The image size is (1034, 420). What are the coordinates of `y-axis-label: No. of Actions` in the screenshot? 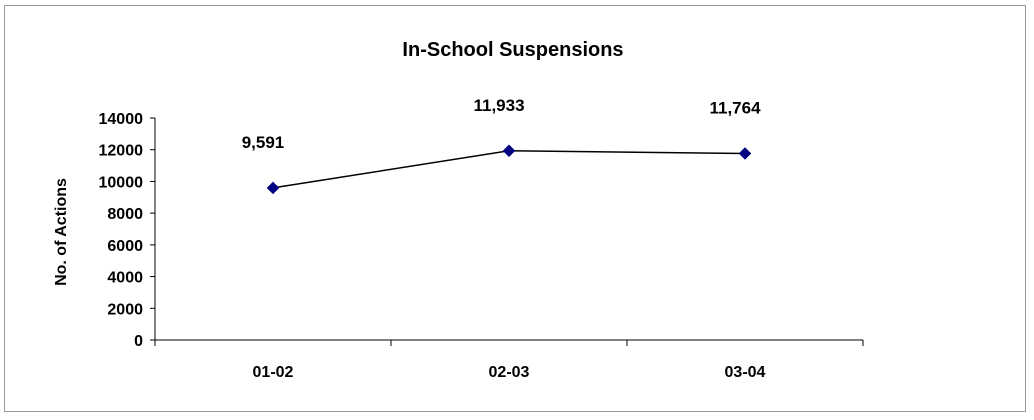 It's located at (61, 232).